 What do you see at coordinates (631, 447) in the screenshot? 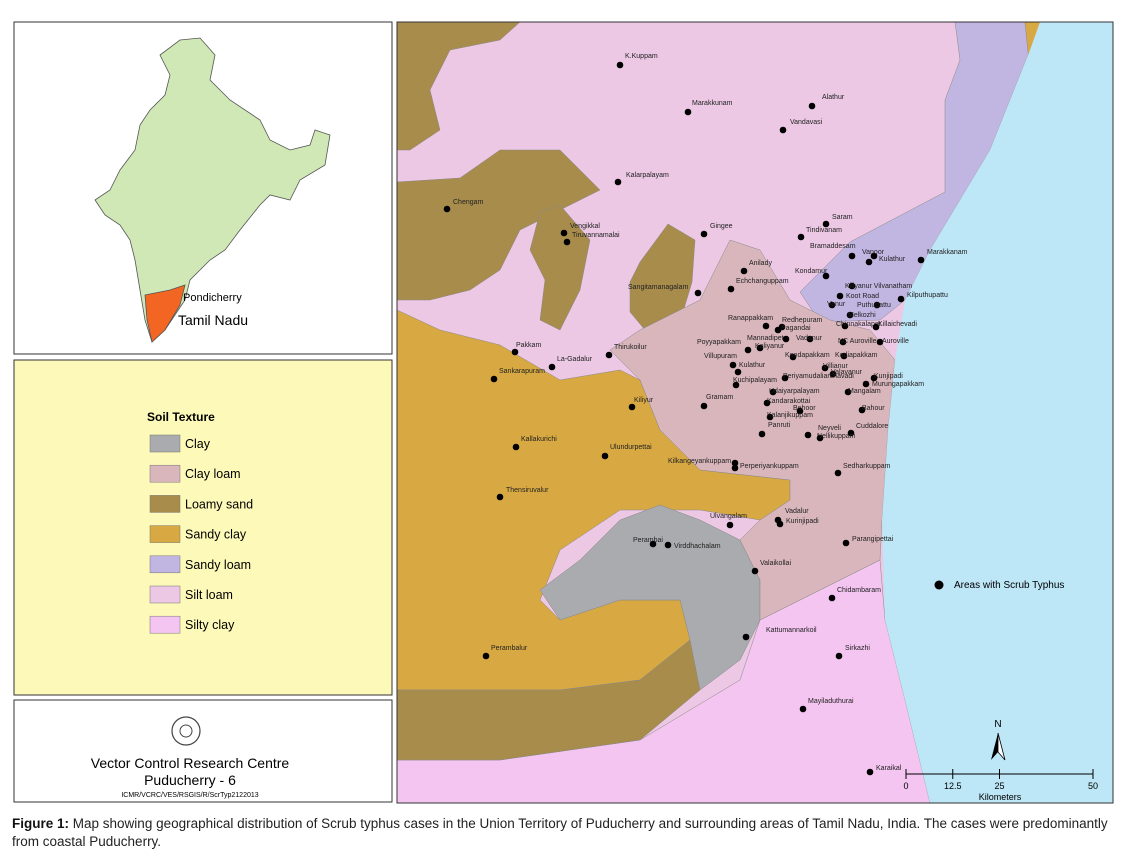
I see `place-label: Ulundurpettai` at bounding box center [631, 447].